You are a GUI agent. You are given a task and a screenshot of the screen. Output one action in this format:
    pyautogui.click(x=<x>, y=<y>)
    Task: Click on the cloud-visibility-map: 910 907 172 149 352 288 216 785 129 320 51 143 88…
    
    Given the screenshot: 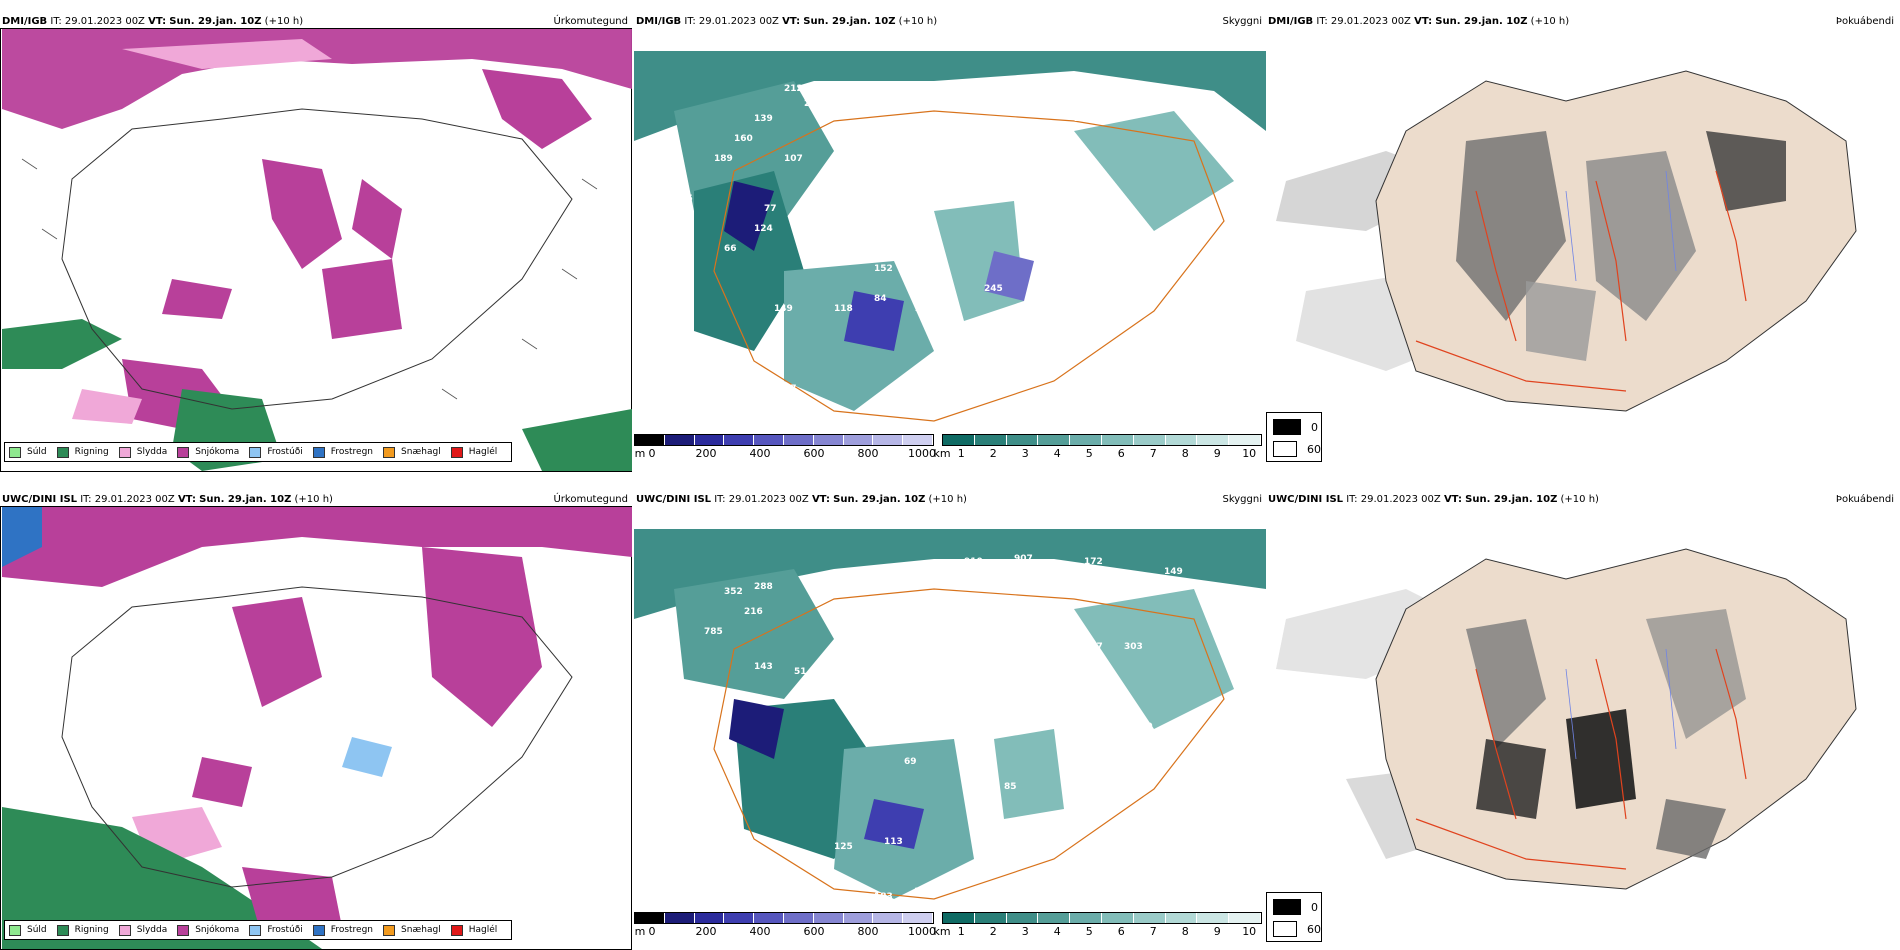 What is the action you would take?
    pyautogui.click(x=950, y=715)
    